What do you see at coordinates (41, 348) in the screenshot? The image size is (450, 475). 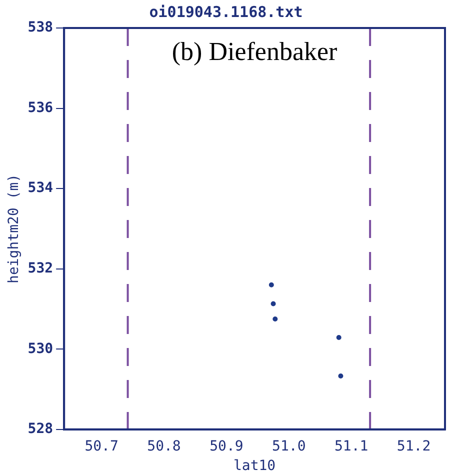 I see `y-tick-label: 530` at bounding box center [41, 348].